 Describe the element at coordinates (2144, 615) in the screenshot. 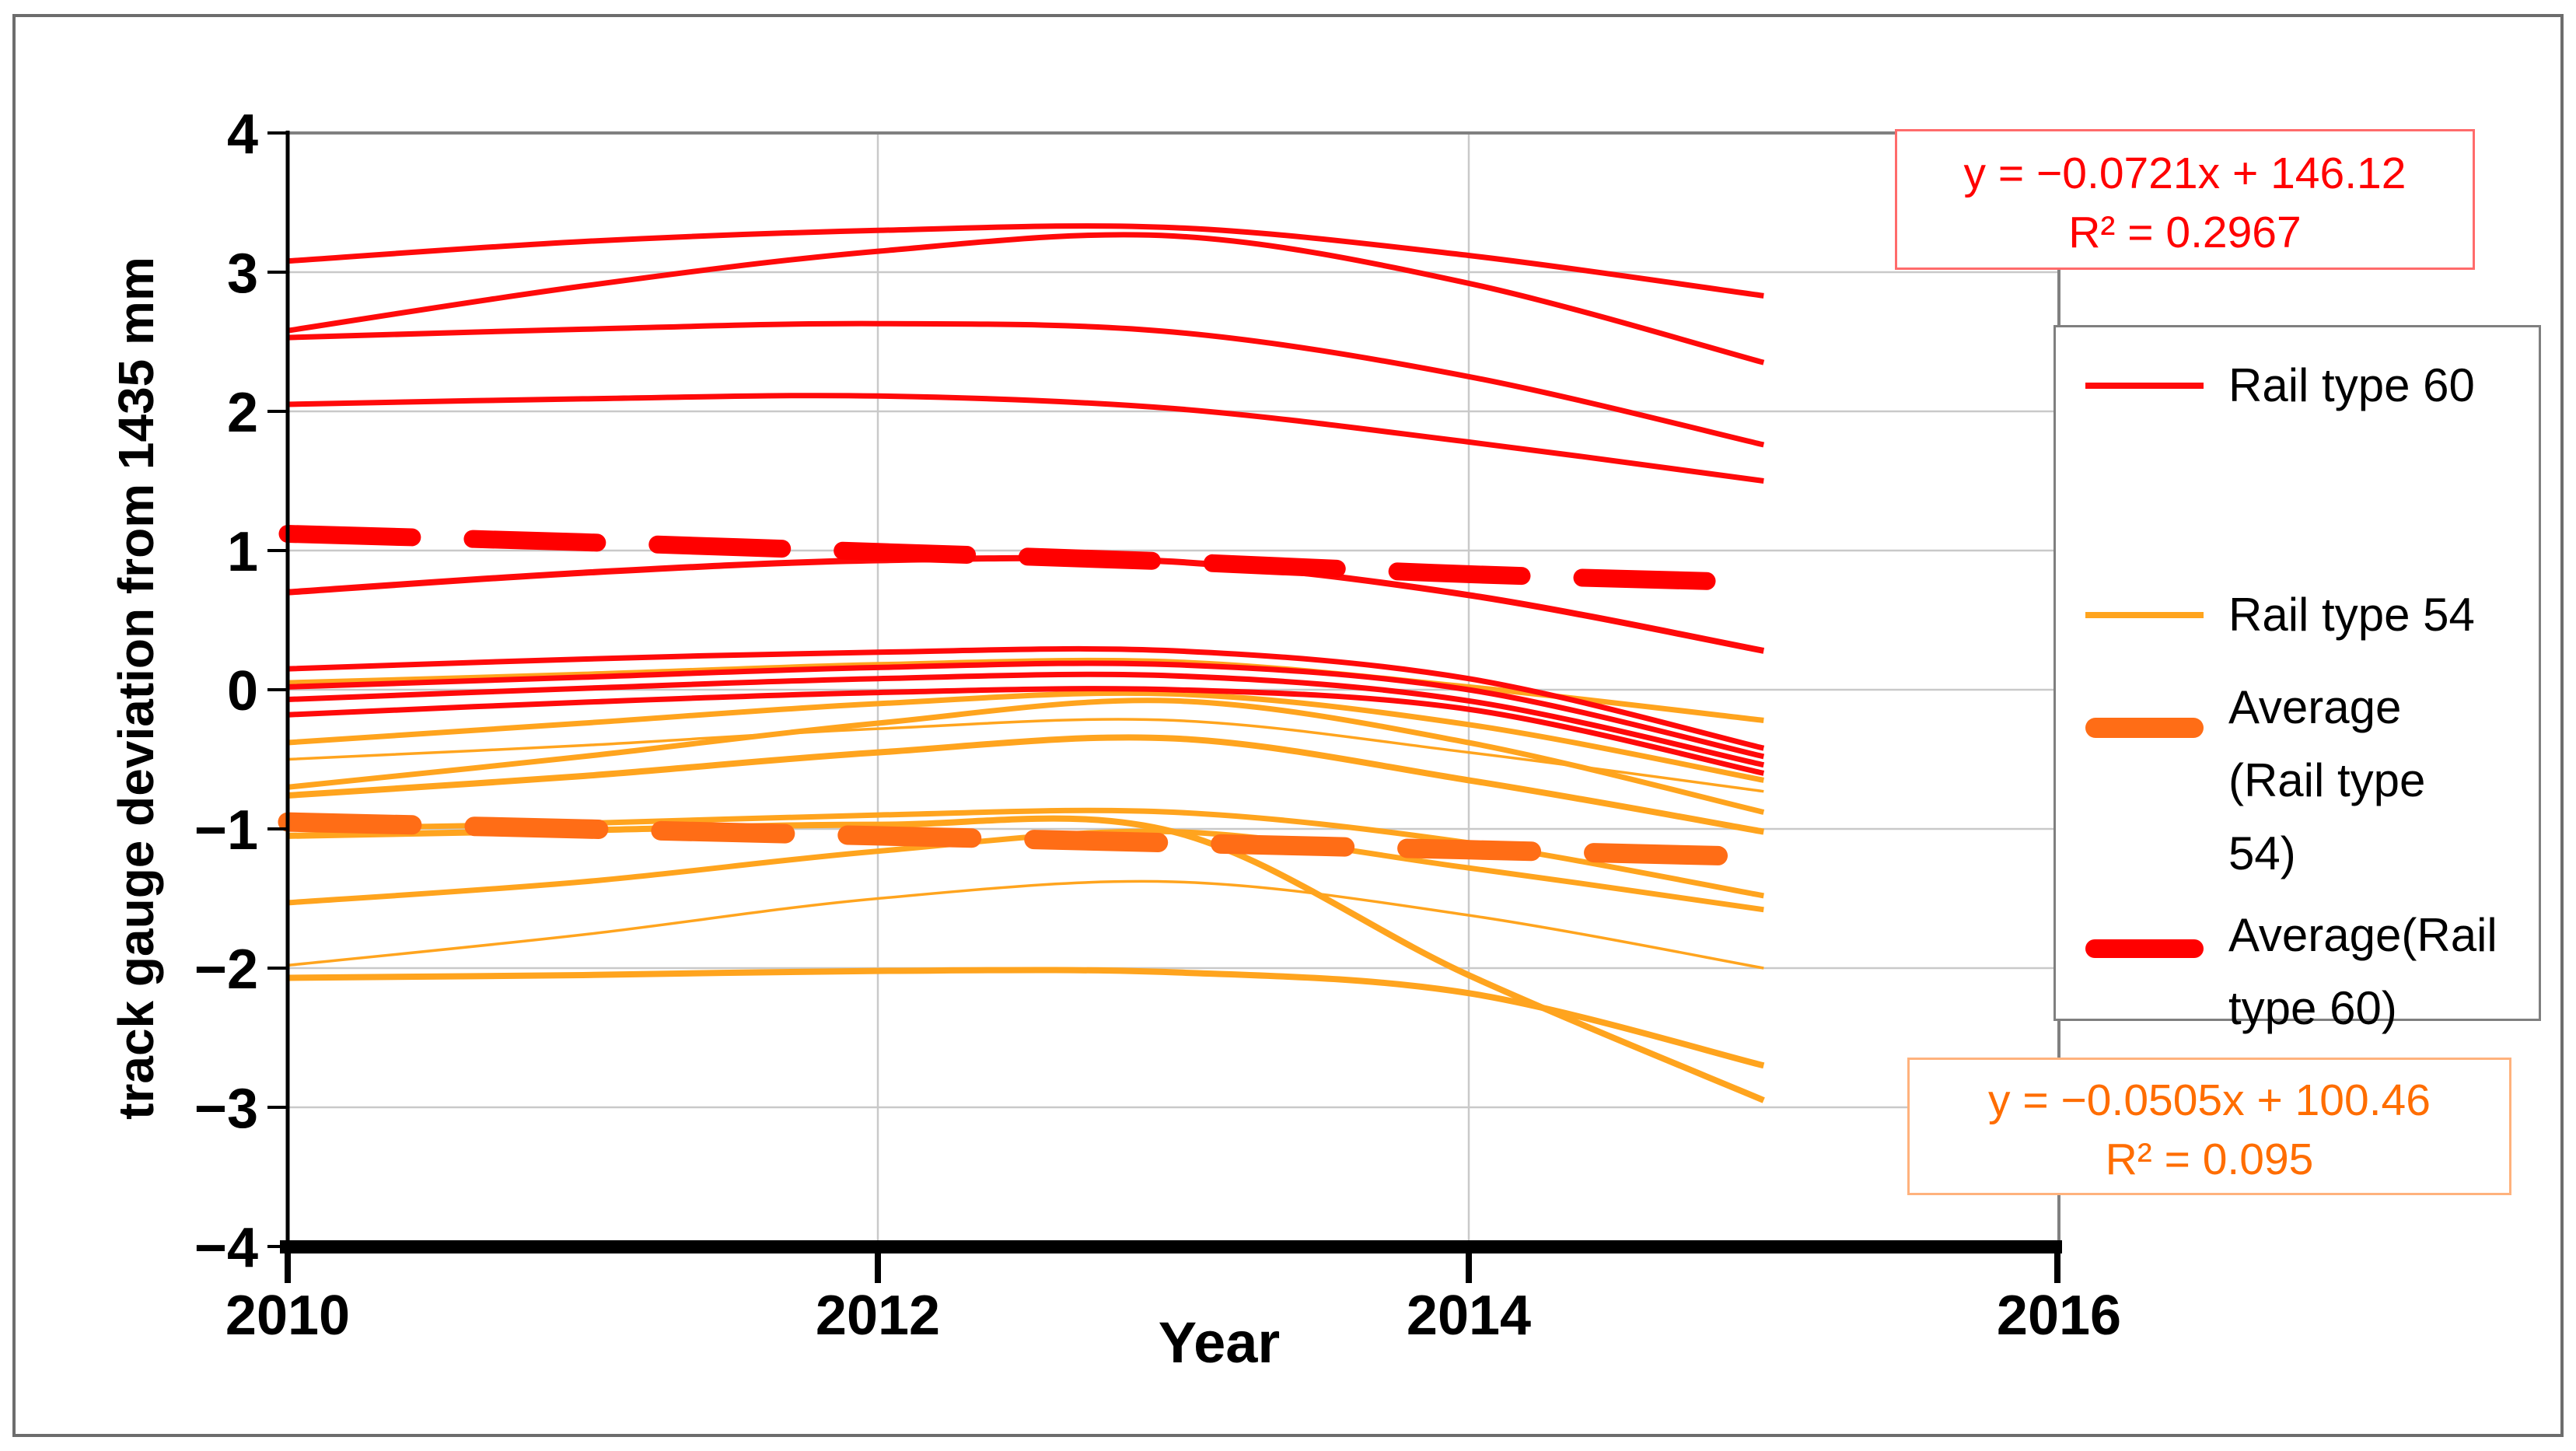

I see `legend-swatch-orange-line` at that location.